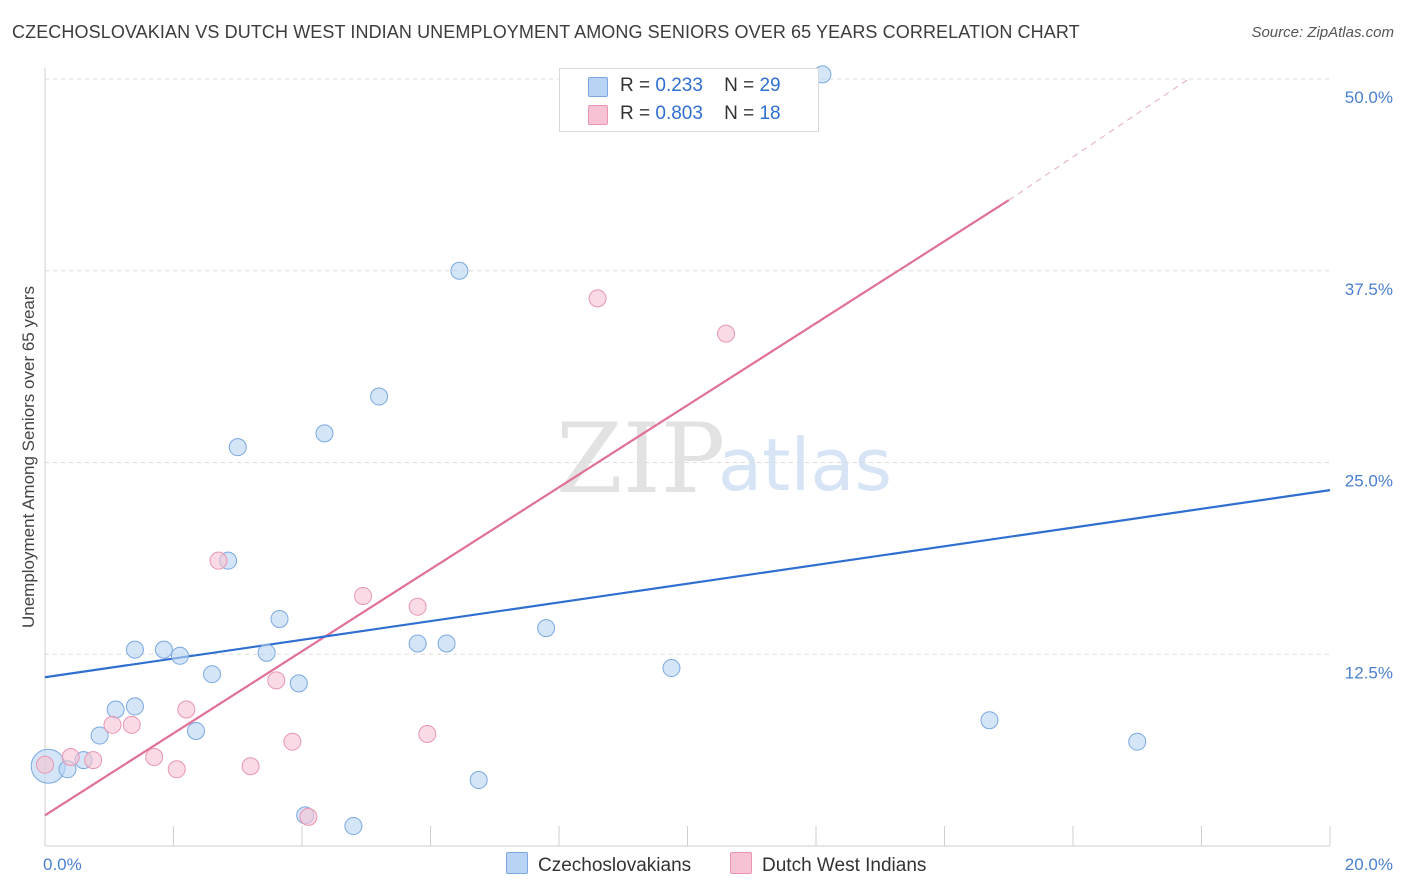 The width and height of the screenshot is (1406, 892). I want to click on legend-r-value: 0.803, so click(679, 113).